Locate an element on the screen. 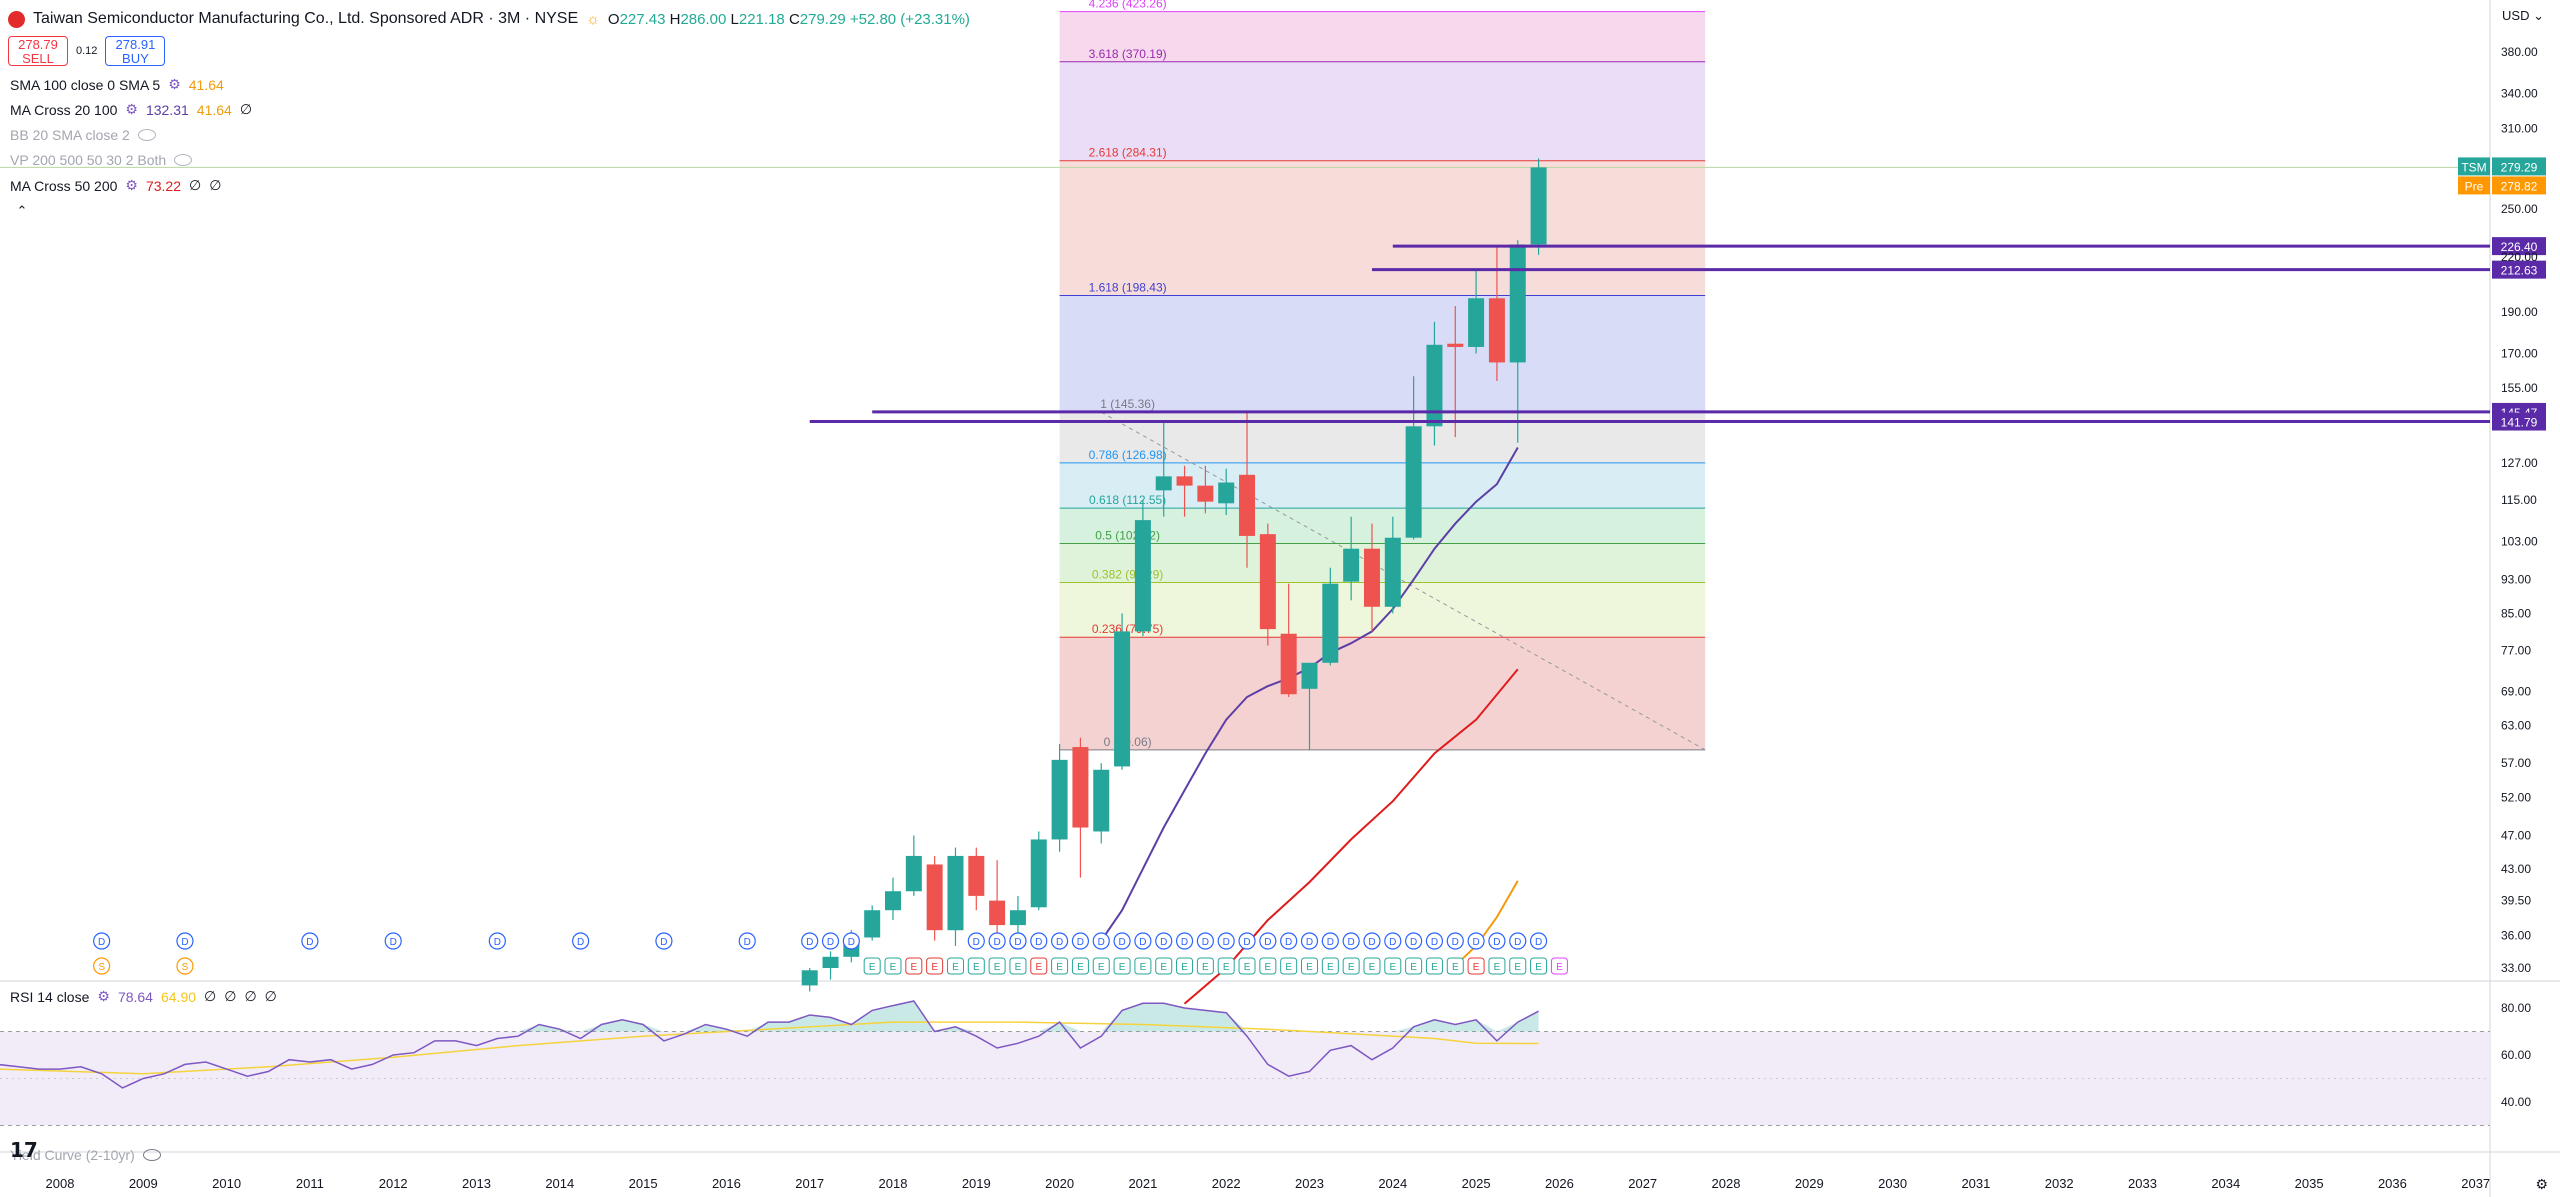 The height and width of the screenshot is (1197, 2560). tradingview-logo-icon: 17 is located at coordinates (24, 1150).